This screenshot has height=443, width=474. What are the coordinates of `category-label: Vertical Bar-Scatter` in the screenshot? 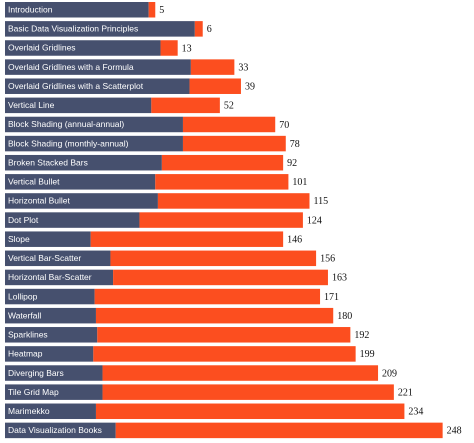 It's located at (44, 258).